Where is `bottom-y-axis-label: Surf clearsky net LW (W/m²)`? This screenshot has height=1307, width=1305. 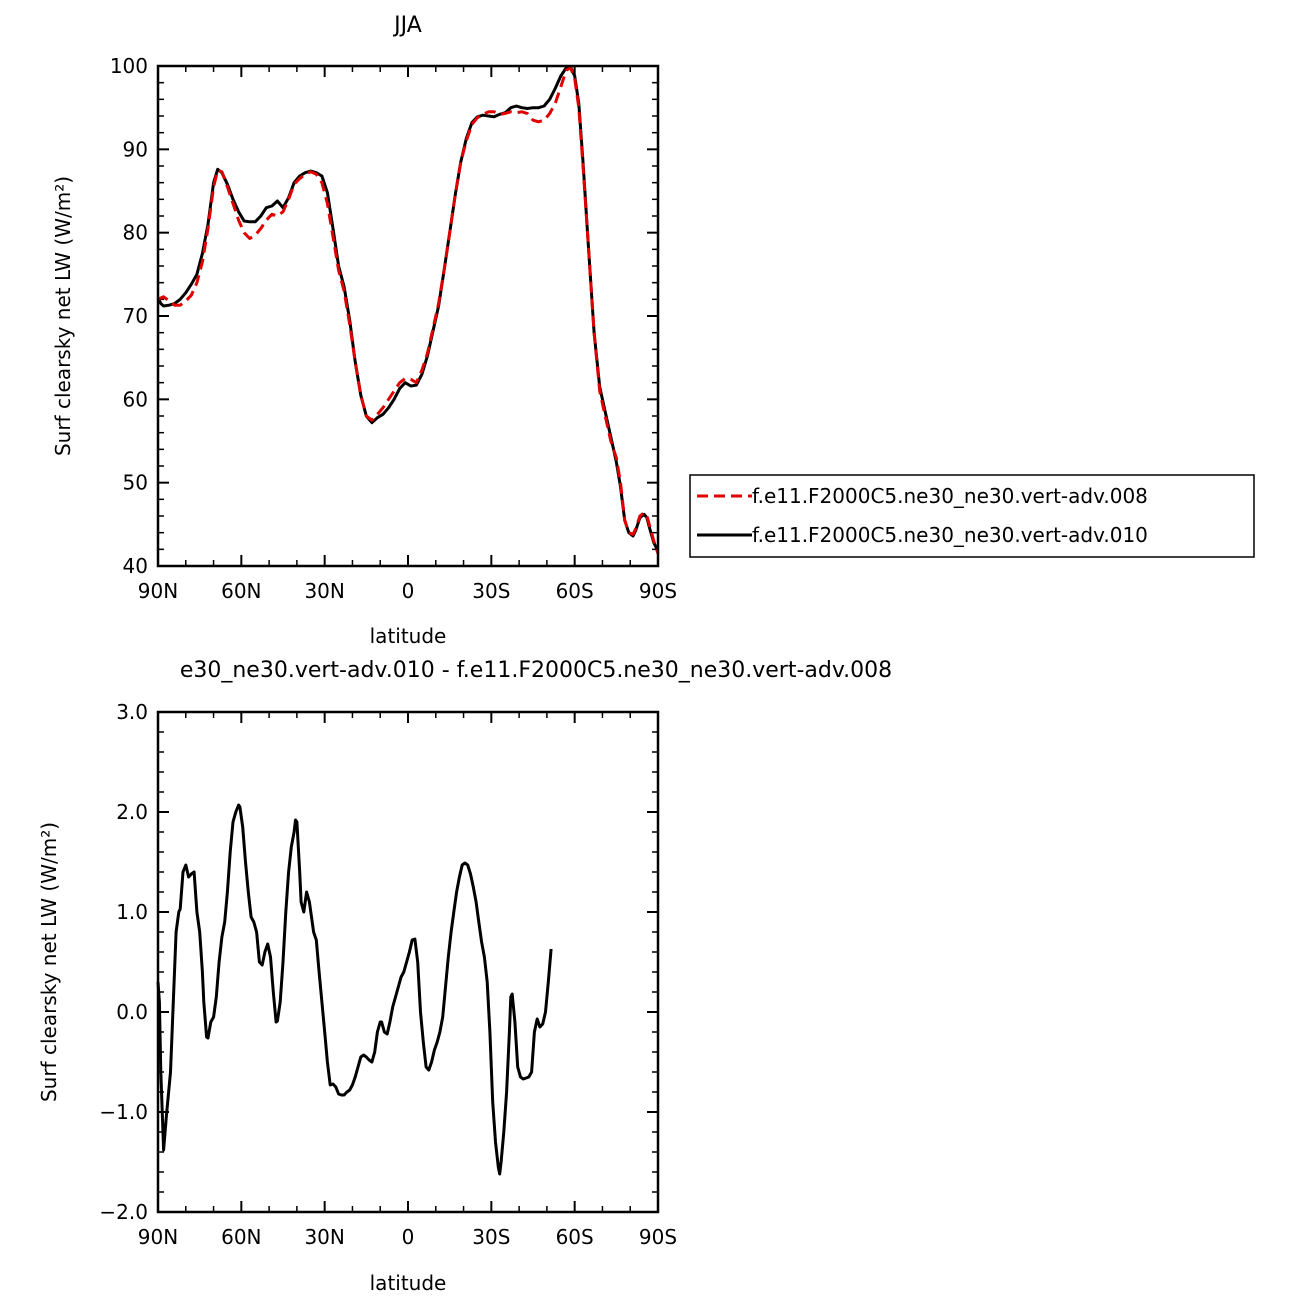 bottom-y-axis-label: Surf clearsky net LW (W/m²) is located at coordinates (49, 962).